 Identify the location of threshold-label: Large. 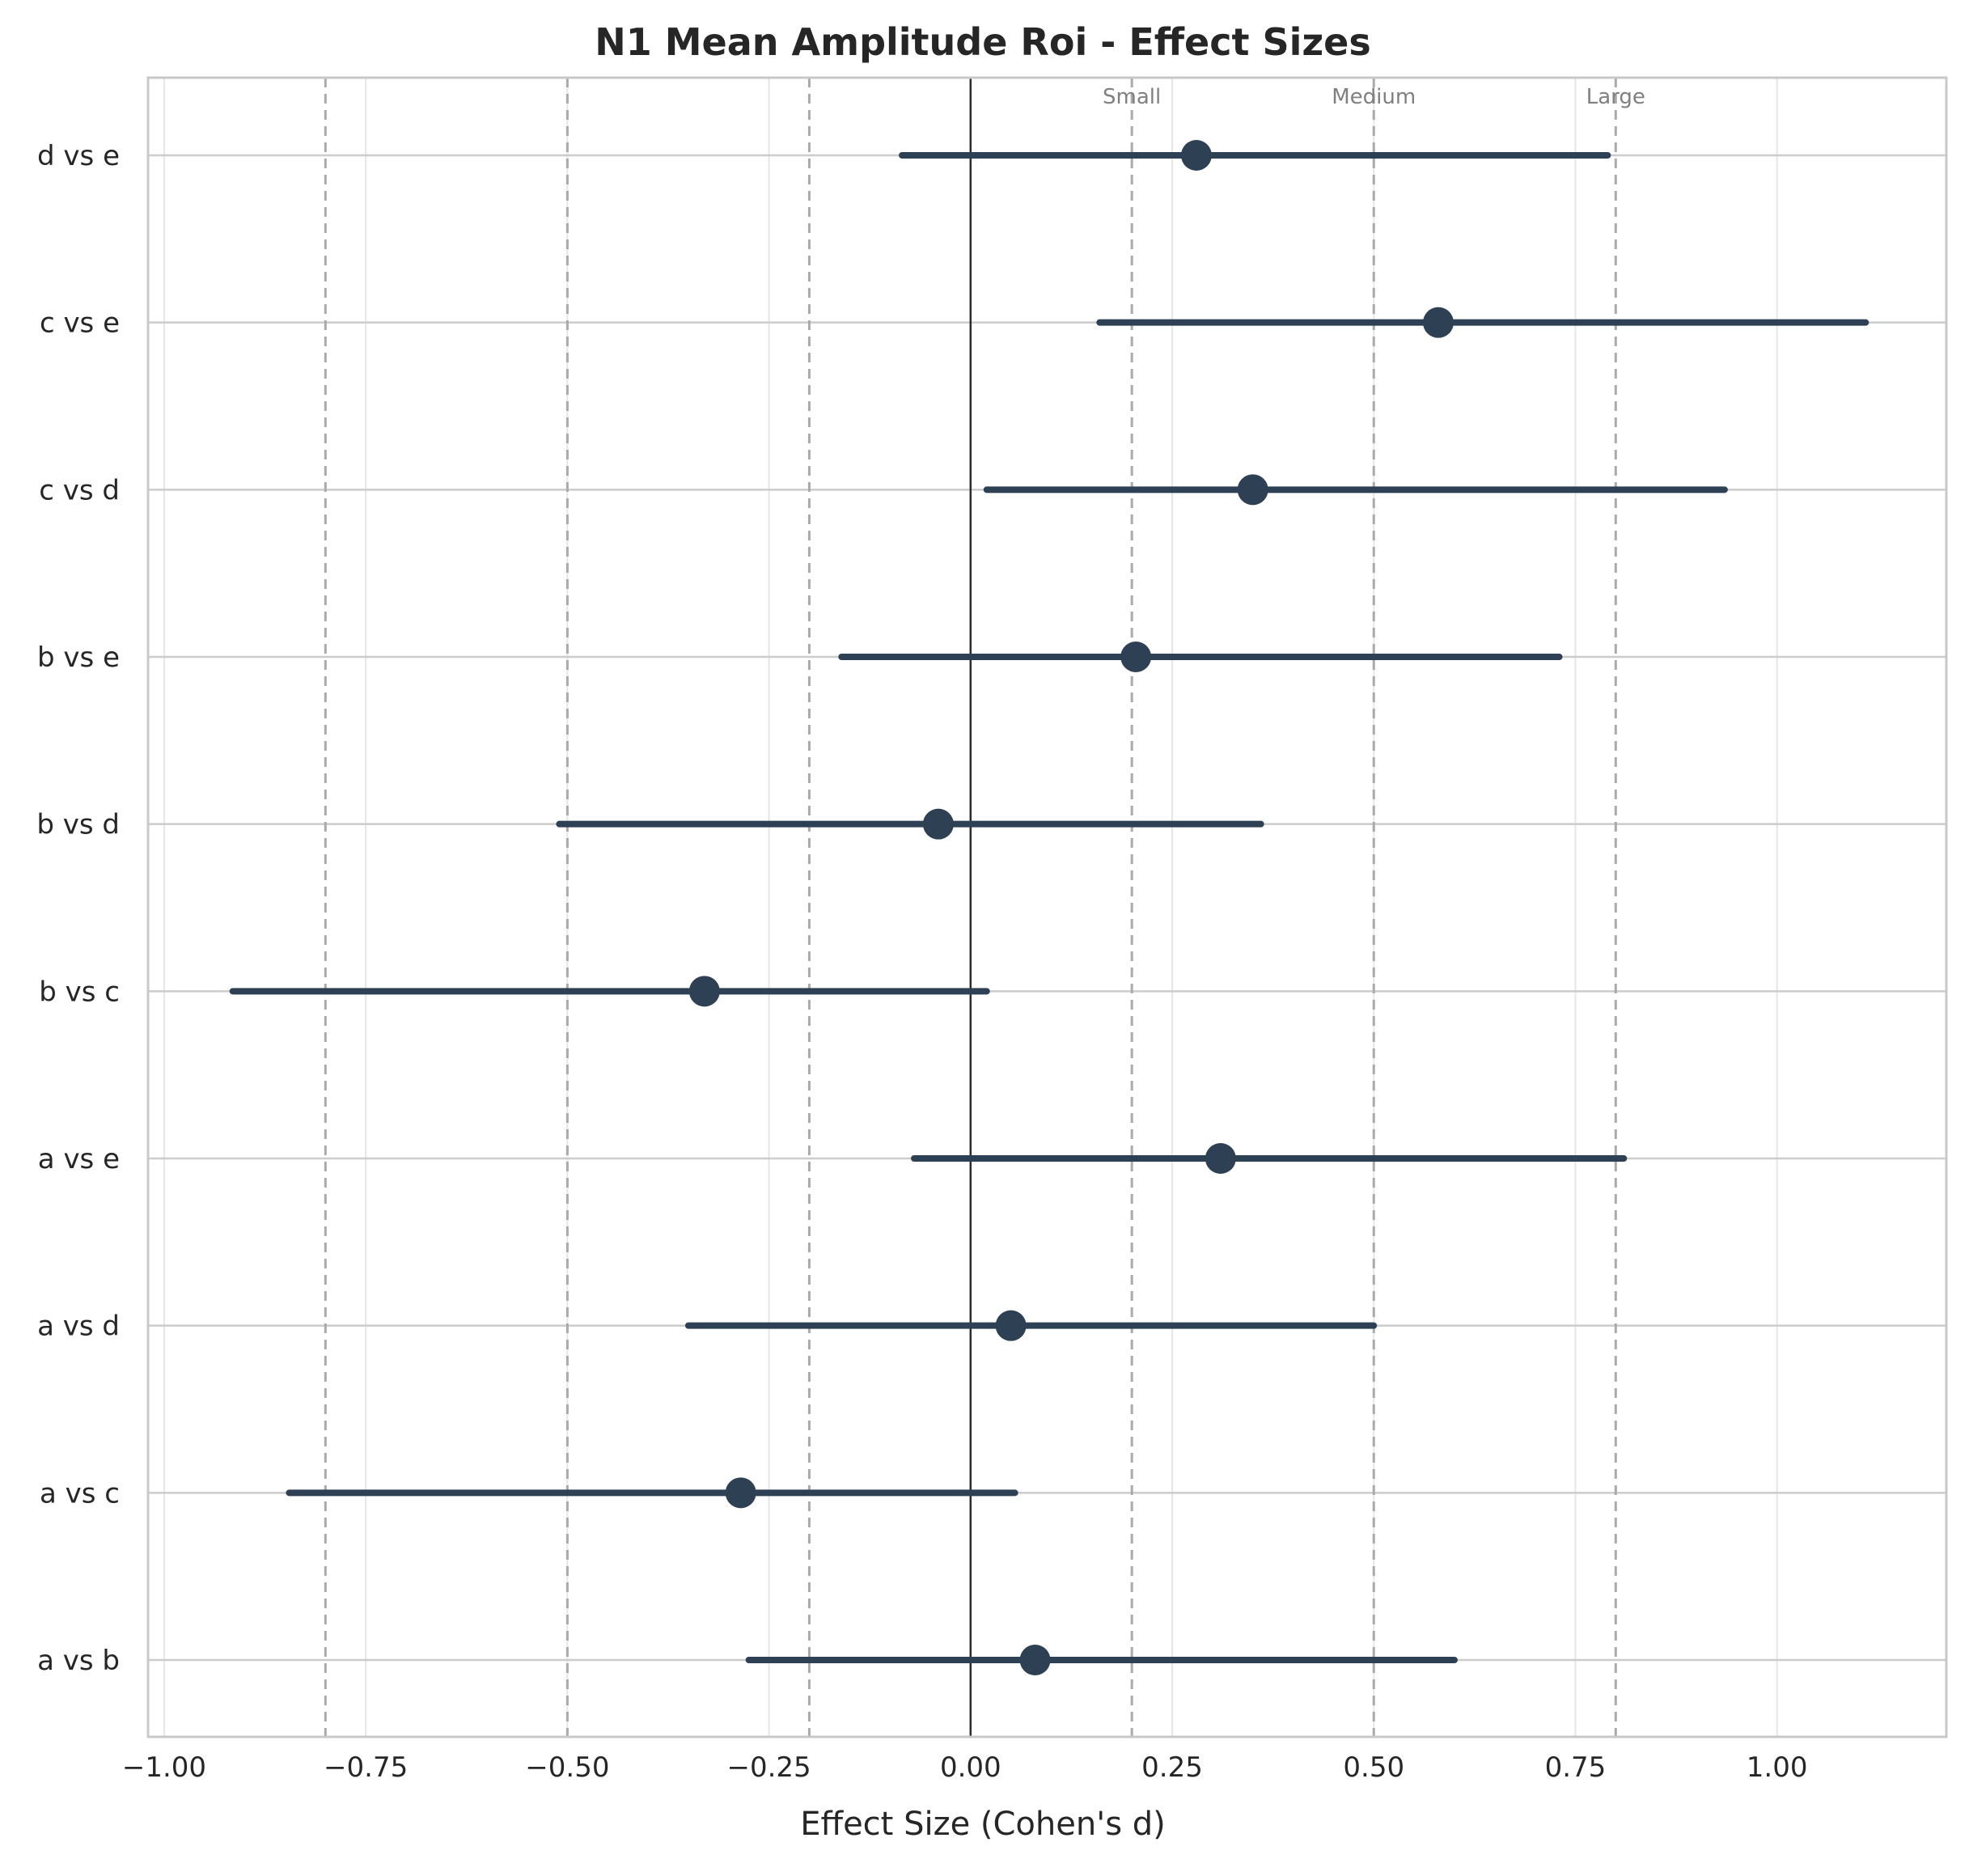
(1615, 97).